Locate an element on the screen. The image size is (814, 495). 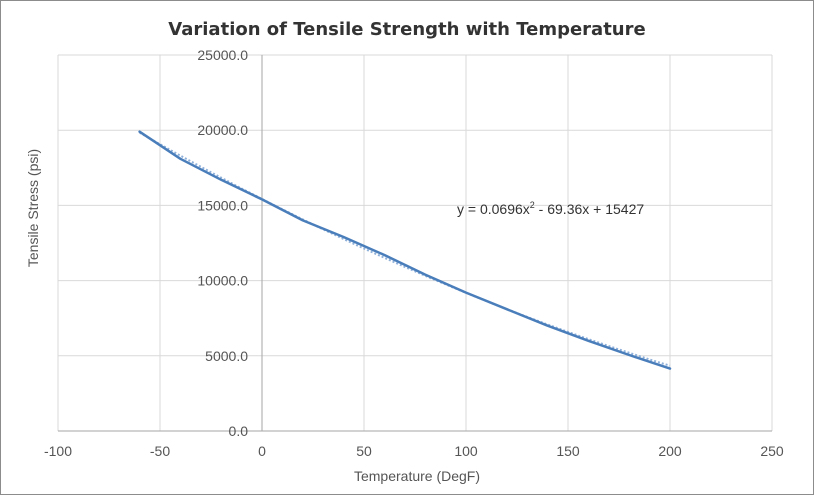
x-tick-label: 200 is located at coordinates (670, 451).